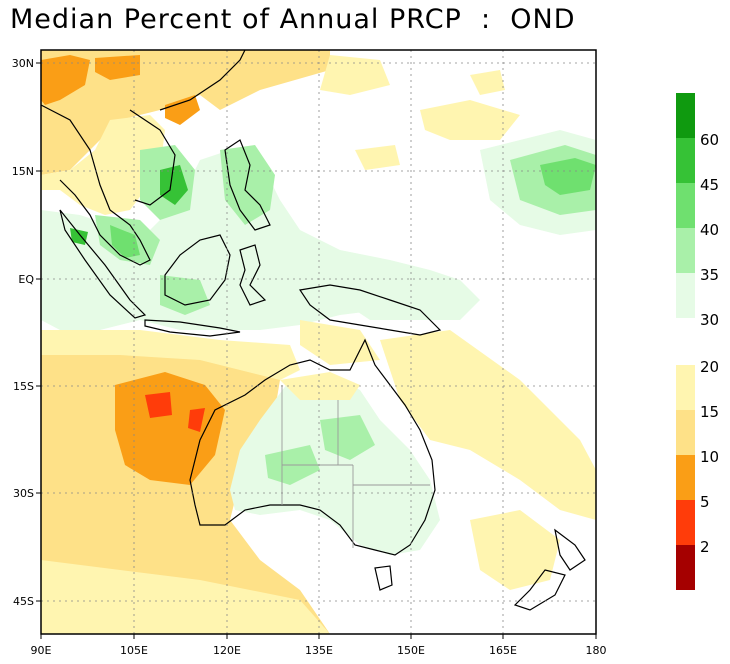 This screenshot has height=664, width=730. I want to click on lat-label-30s: 30S, so click(23, 493).